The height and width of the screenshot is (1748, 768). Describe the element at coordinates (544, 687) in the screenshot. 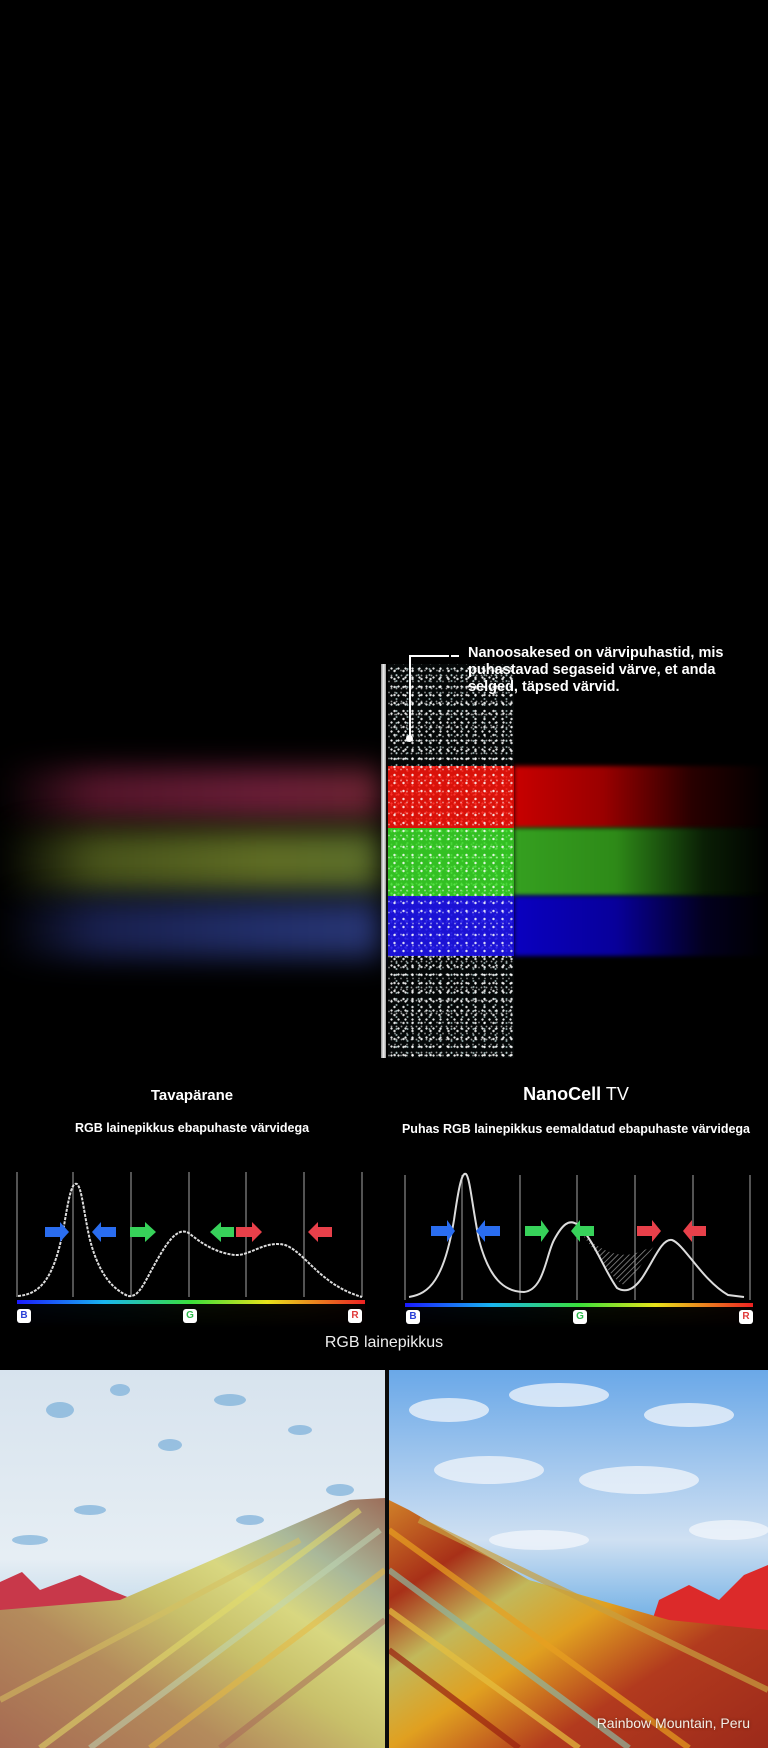

I see `callout-line-3: selged, täpsed värvid.` at that location.